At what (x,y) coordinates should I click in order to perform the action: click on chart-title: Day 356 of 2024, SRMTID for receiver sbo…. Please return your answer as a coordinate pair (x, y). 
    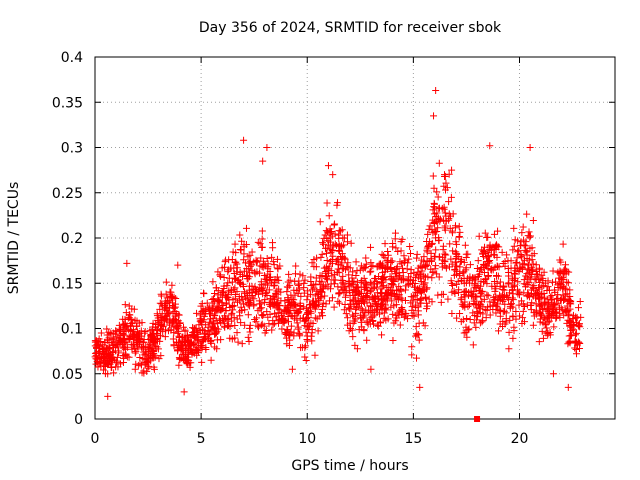
    Looking at the image, I should click on (350, 28).